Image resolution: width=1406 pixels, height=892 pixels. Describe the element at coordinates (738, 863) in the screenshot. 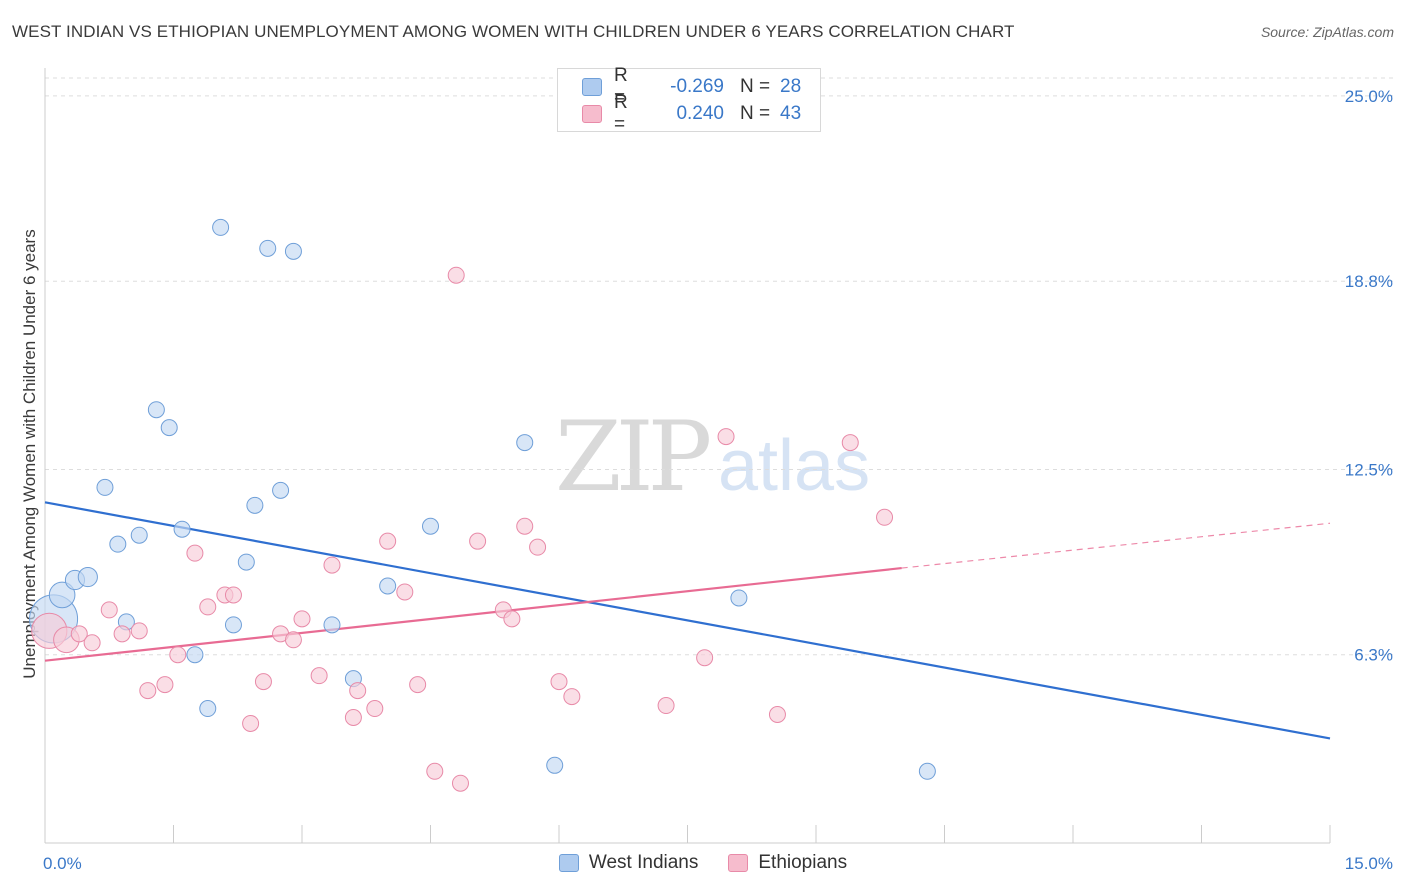

I see `series-swatch-ethiopians` at that location.